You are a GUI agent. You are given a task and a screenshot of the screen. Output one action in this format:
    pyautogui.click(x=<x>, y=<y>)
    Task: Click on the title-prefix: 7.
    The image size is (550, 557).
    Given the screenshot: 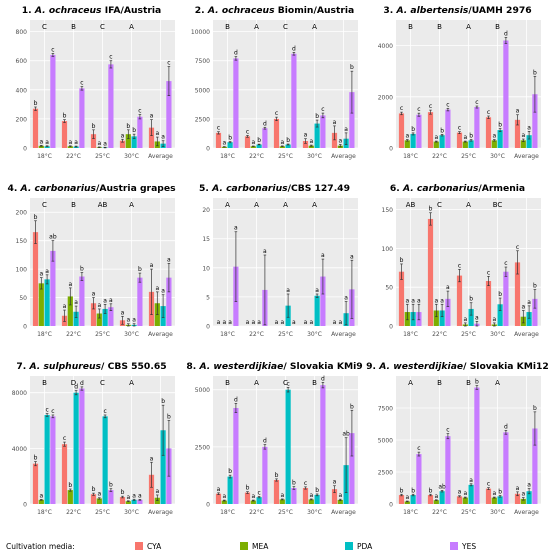 What is the action you would take?
    pyautogui.click(x=22, y=366)
    